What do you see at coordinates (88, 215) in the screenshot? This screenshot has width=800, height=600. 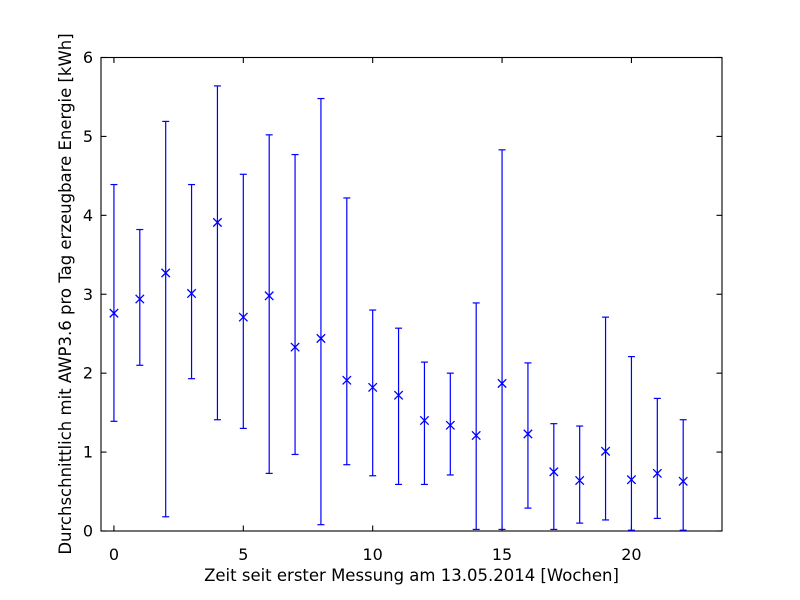 I see `y-tick-label: 4` at bounding box center [88, 215].